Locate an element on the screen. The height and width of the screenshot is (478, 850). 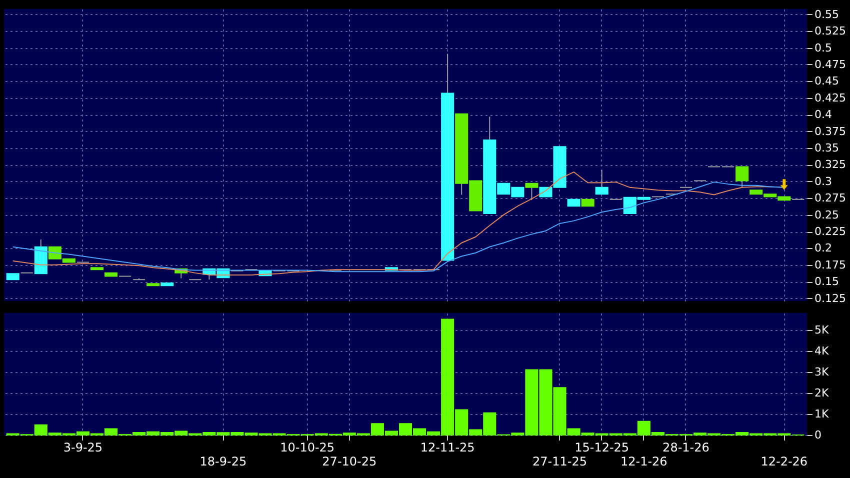
y-tick-label: 0.55 is located at coordinates (826, 14).